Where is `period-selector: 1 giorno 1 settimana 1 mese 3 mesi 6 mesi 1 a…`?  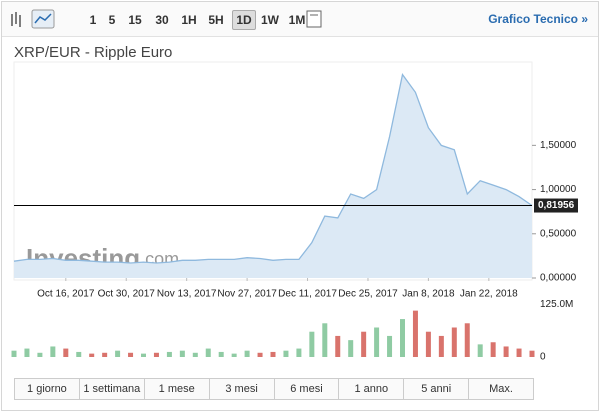 period-selector: 1 giorno 1 settimana 1 mese 3 mesi 6 mesi 1 a… is located at coordinates (274, 389).